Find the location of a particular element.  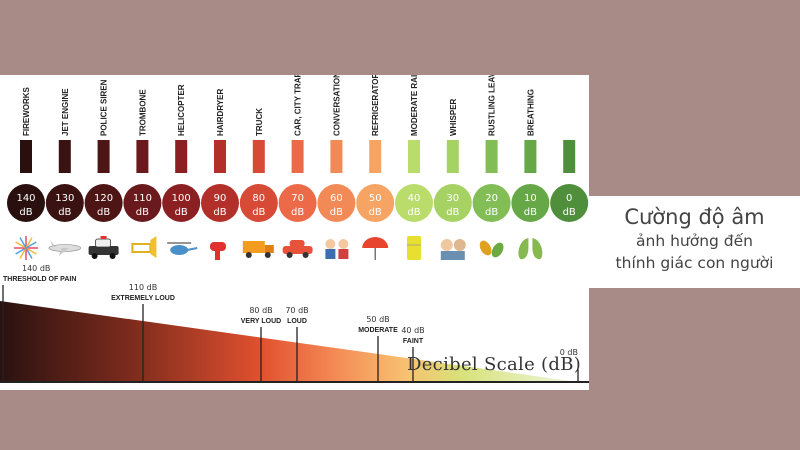

decibel-value: 0 is located at coordinates (569, 198).